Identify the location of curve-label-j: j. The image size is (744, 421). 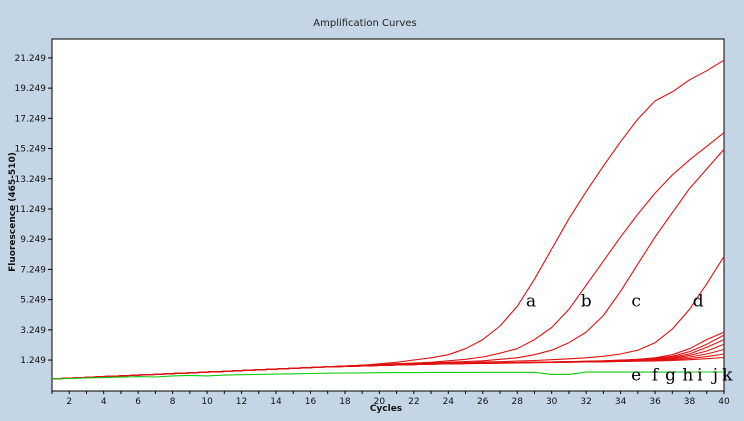
(714, 375).